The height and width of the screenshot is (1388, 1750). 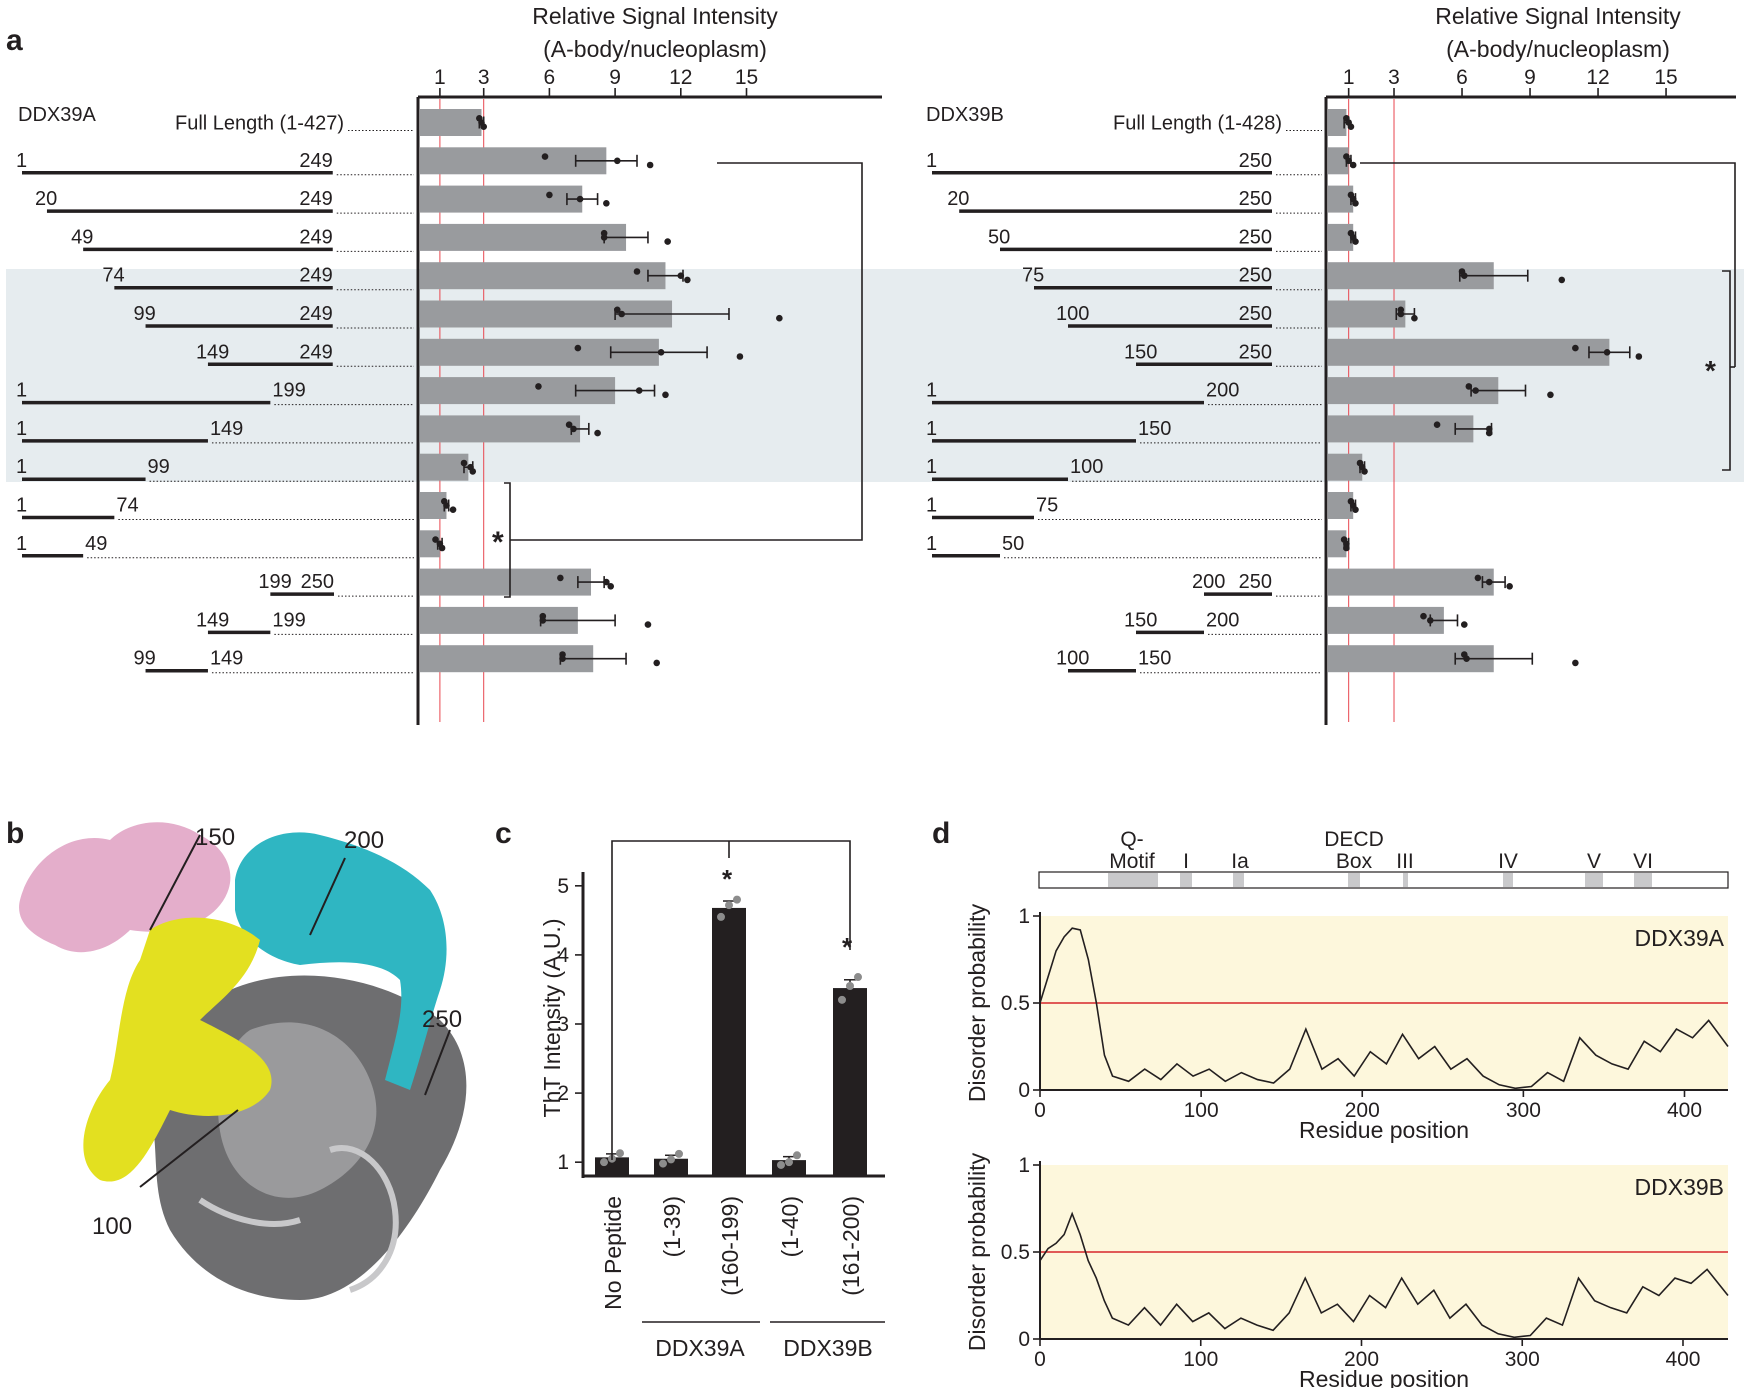 What do you see at coordinates (1072, 314) in the screenshot?
I see `ddx39b-segment-start: 100` at bounding box center [1072, 314].